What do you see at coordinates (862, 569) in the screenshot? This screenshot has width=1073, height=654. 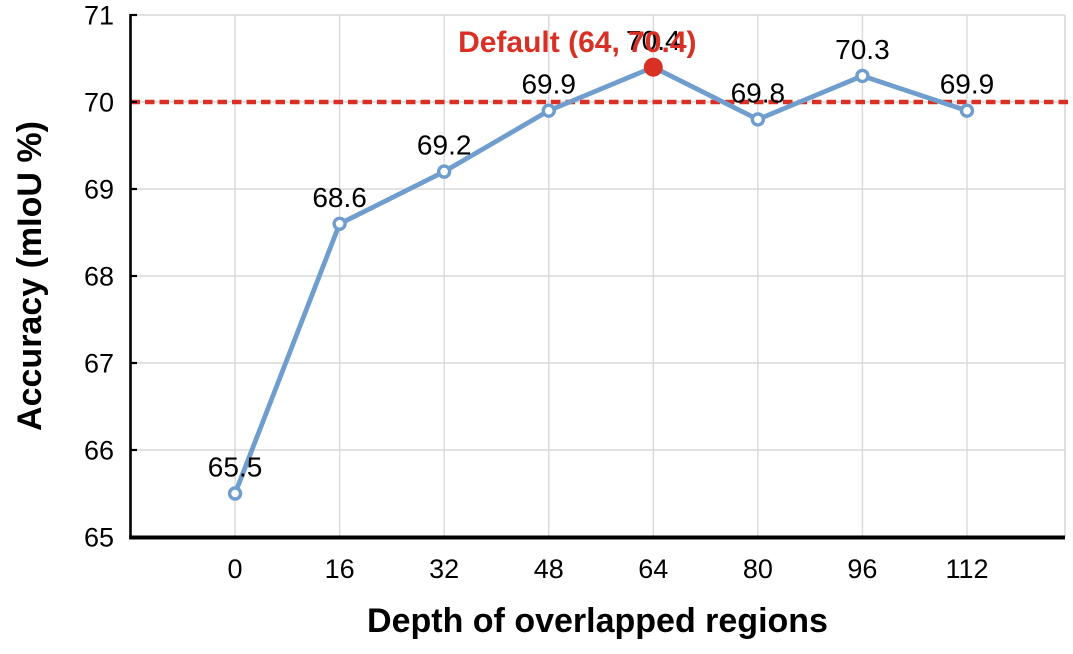 I see `x-tick-label: 96` at bounding box center [862, 569].